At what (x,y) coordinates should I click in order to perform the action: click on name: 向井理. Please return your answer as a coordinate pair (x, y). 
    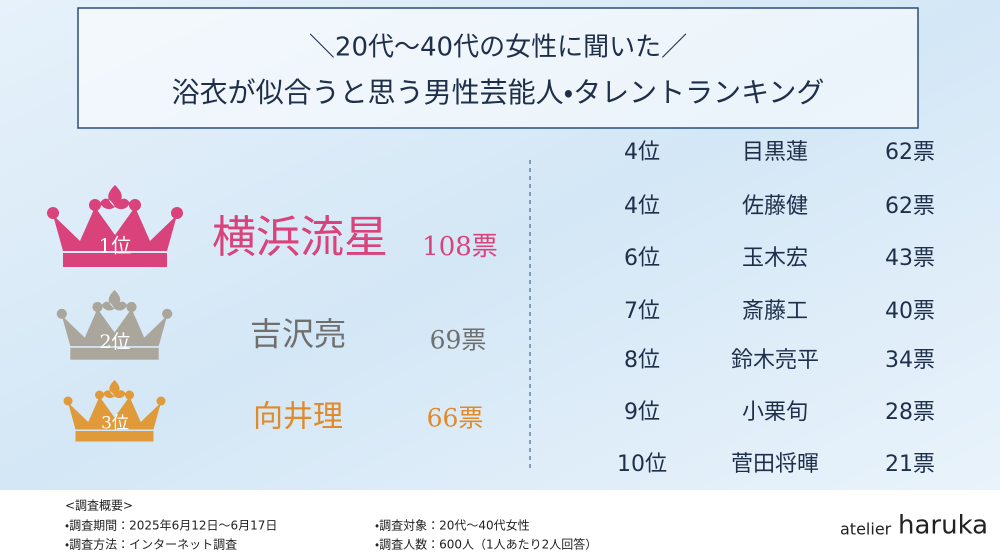
    Looking at the image, I should click on (298, 417).